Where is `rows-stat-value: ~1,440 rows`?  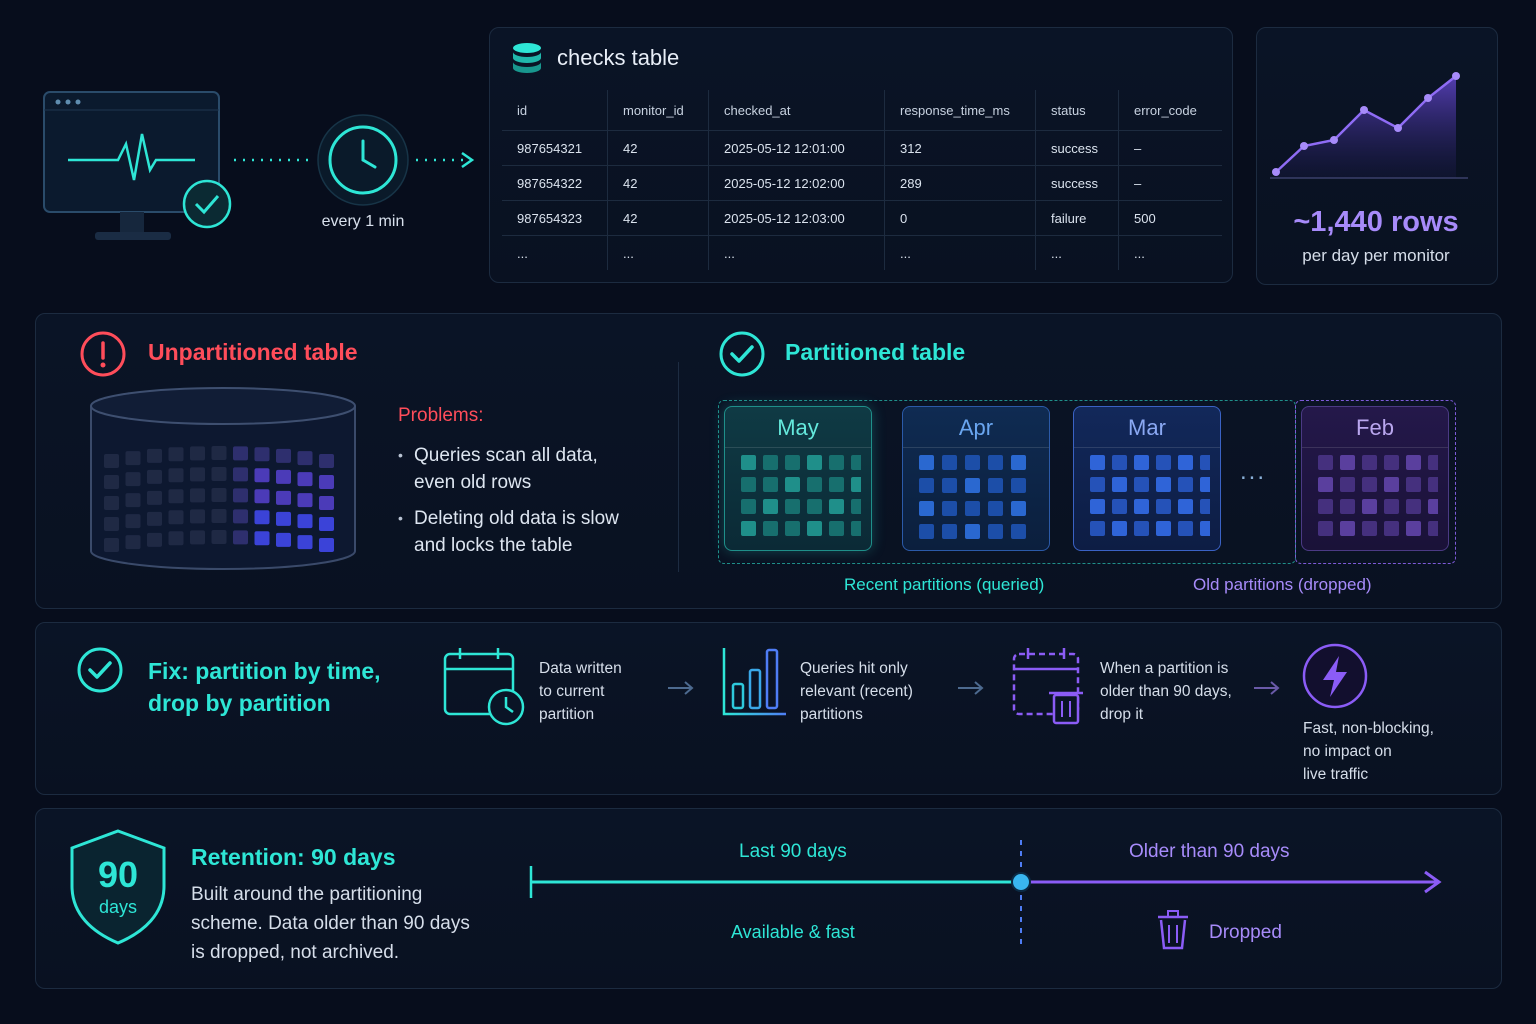 rows-stat-value: ~1,440 rows is located at coordinates (1376, 222).